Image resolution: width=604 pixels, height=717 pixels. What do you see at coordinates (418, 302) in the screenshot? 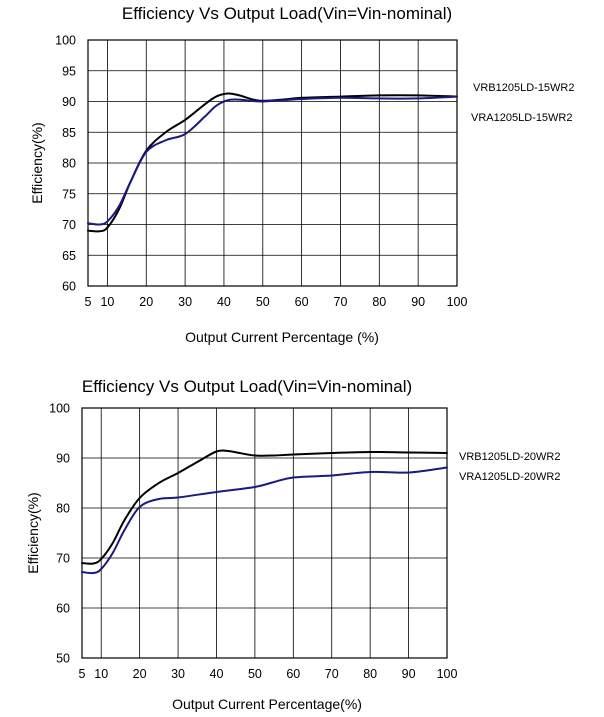
I see `chart-1-x-tick-label: 90` at bounding box center [418, 302].